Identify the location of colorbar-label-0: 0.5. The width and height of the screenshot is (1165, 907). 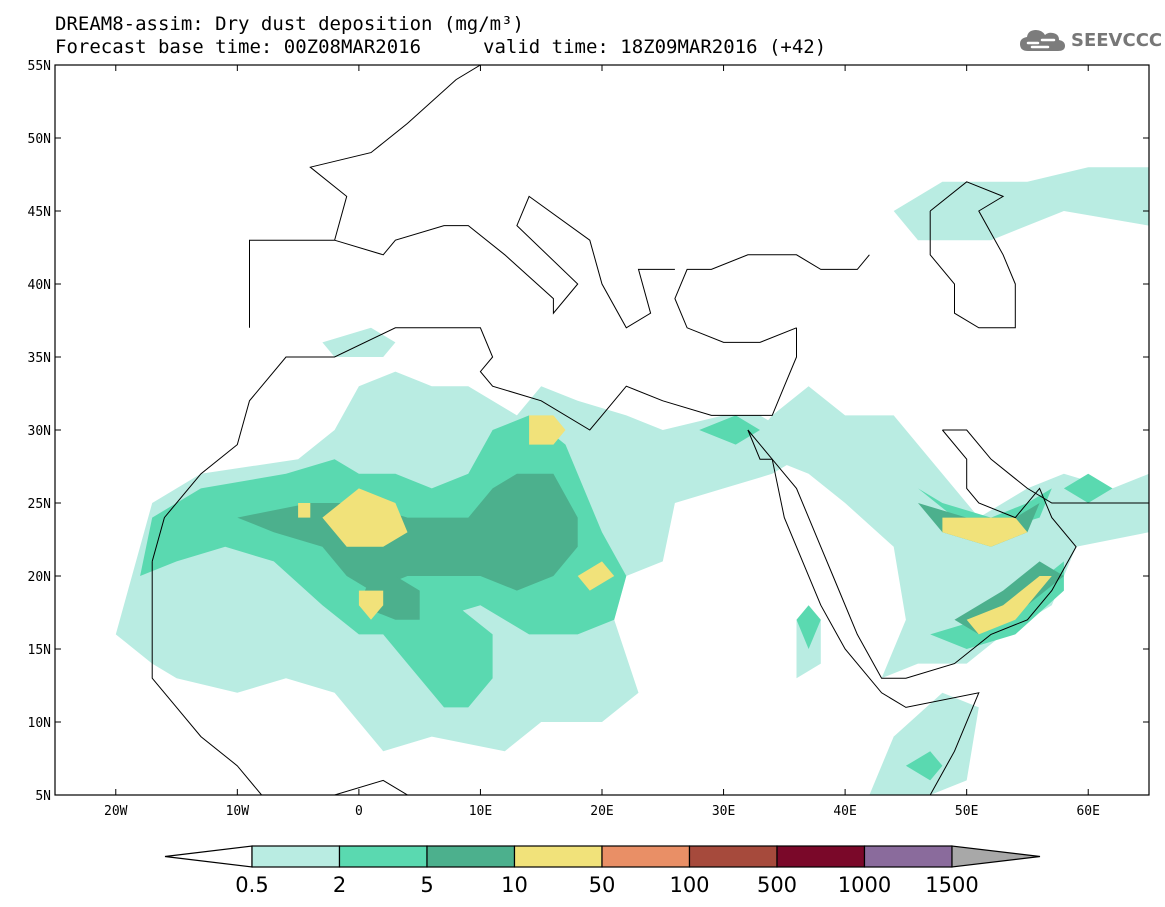
(251, 885).